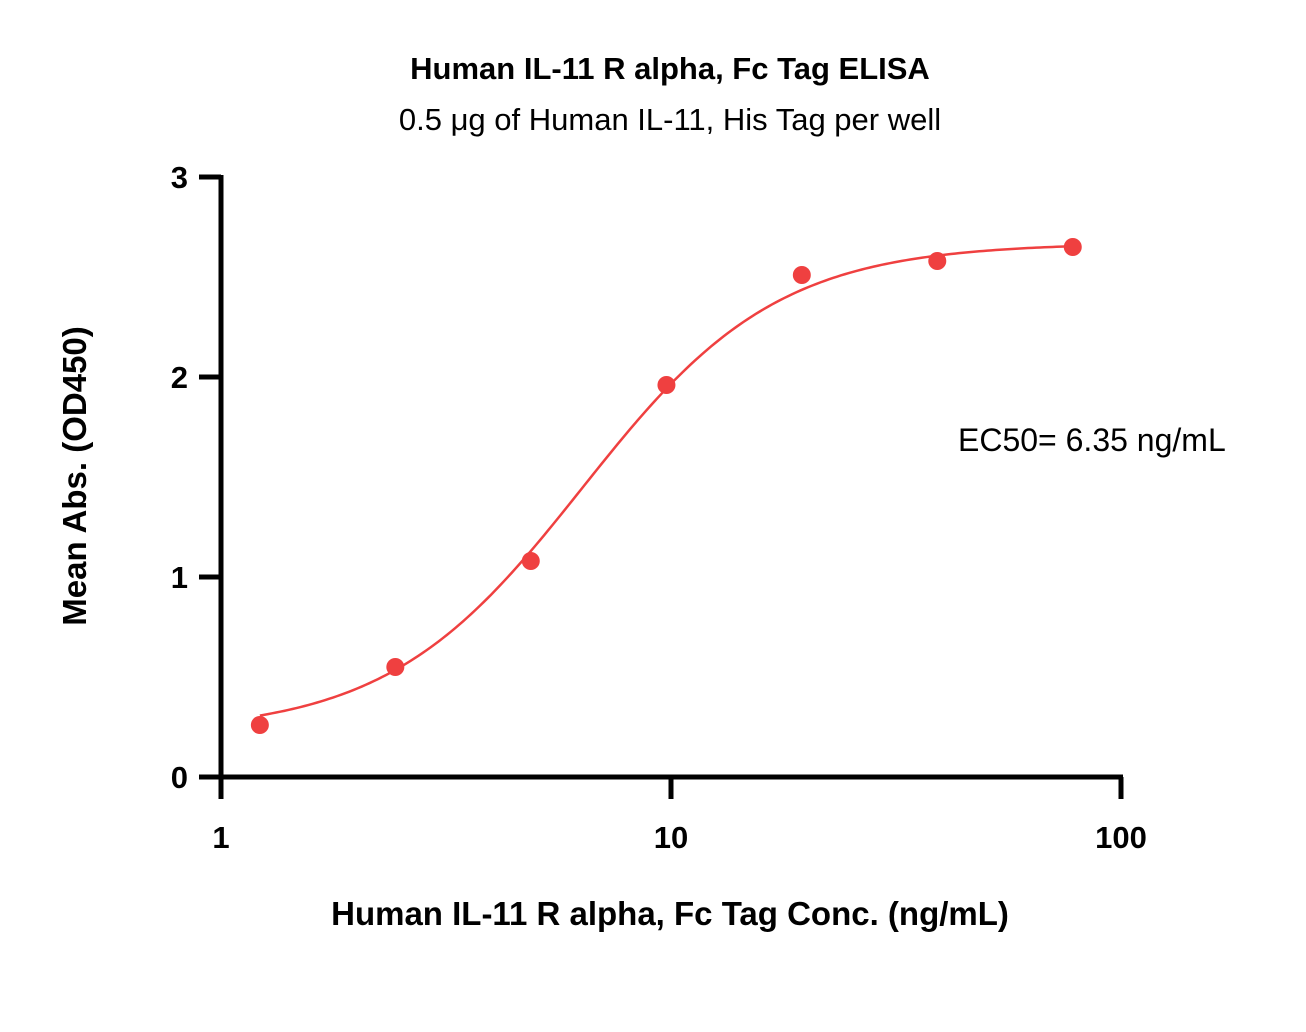 Image resolution: width=1306 pixels, height=1032 pixels. I want to click on y-tick-label: 1, so click(179, 577).